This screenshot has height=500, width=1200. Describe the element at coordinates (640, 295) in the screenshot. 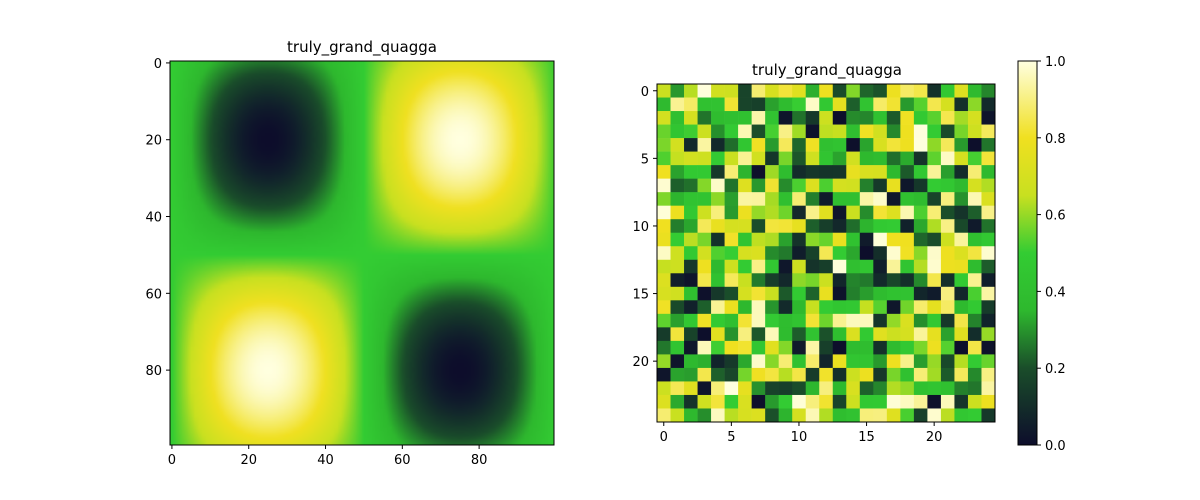

I see `right-y-tick-label: 15` at that location.